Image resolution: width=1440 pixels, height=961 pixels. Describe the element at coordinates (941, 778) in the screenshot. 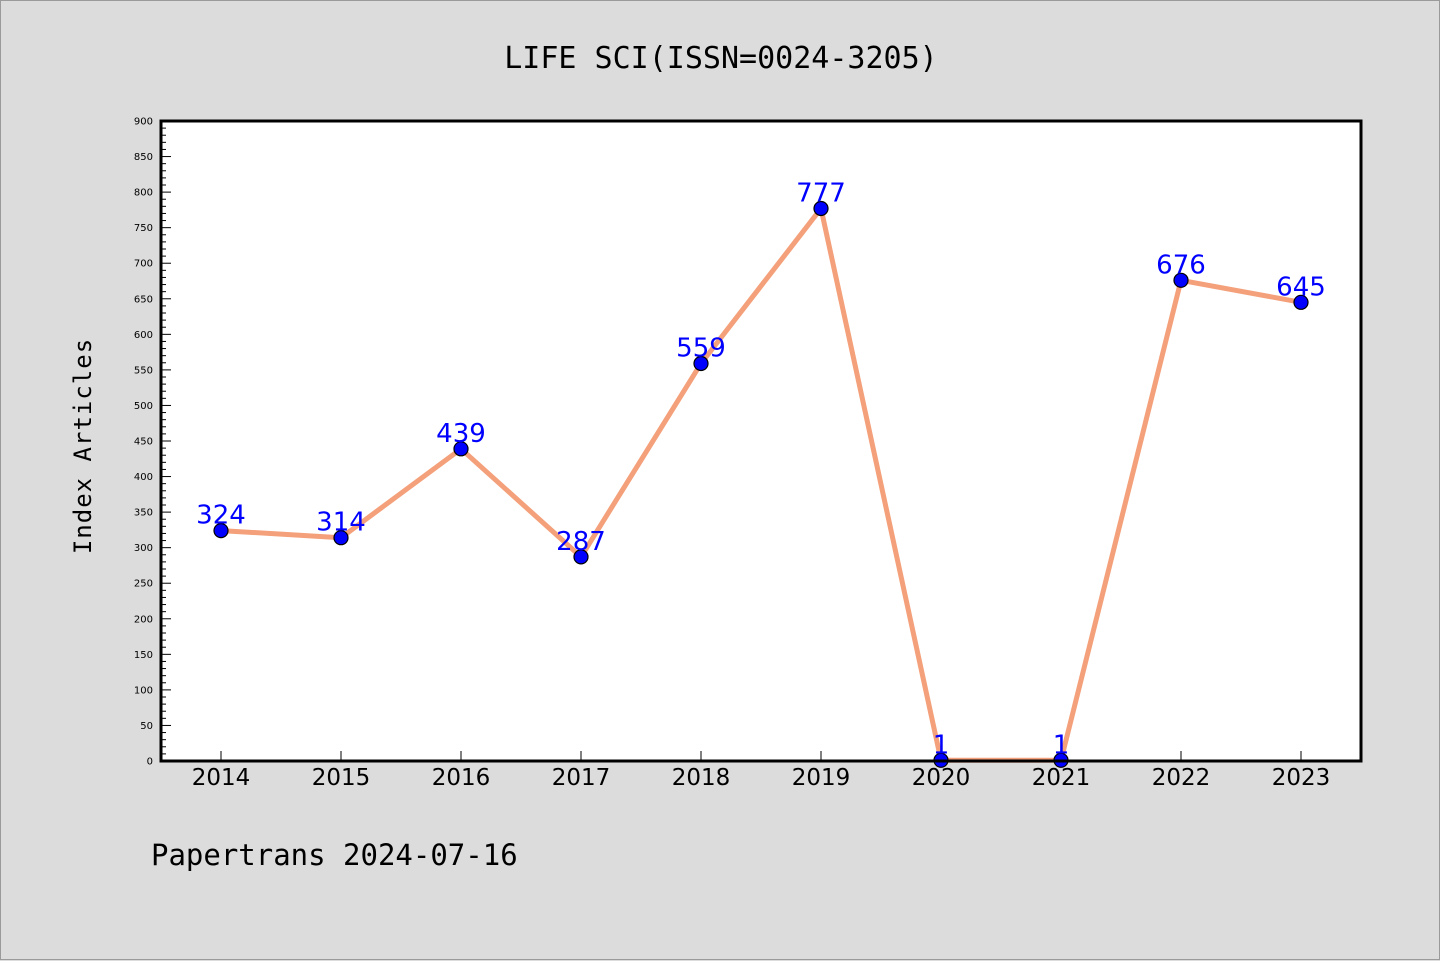

I see `x-tick-label: 2020` at that location.